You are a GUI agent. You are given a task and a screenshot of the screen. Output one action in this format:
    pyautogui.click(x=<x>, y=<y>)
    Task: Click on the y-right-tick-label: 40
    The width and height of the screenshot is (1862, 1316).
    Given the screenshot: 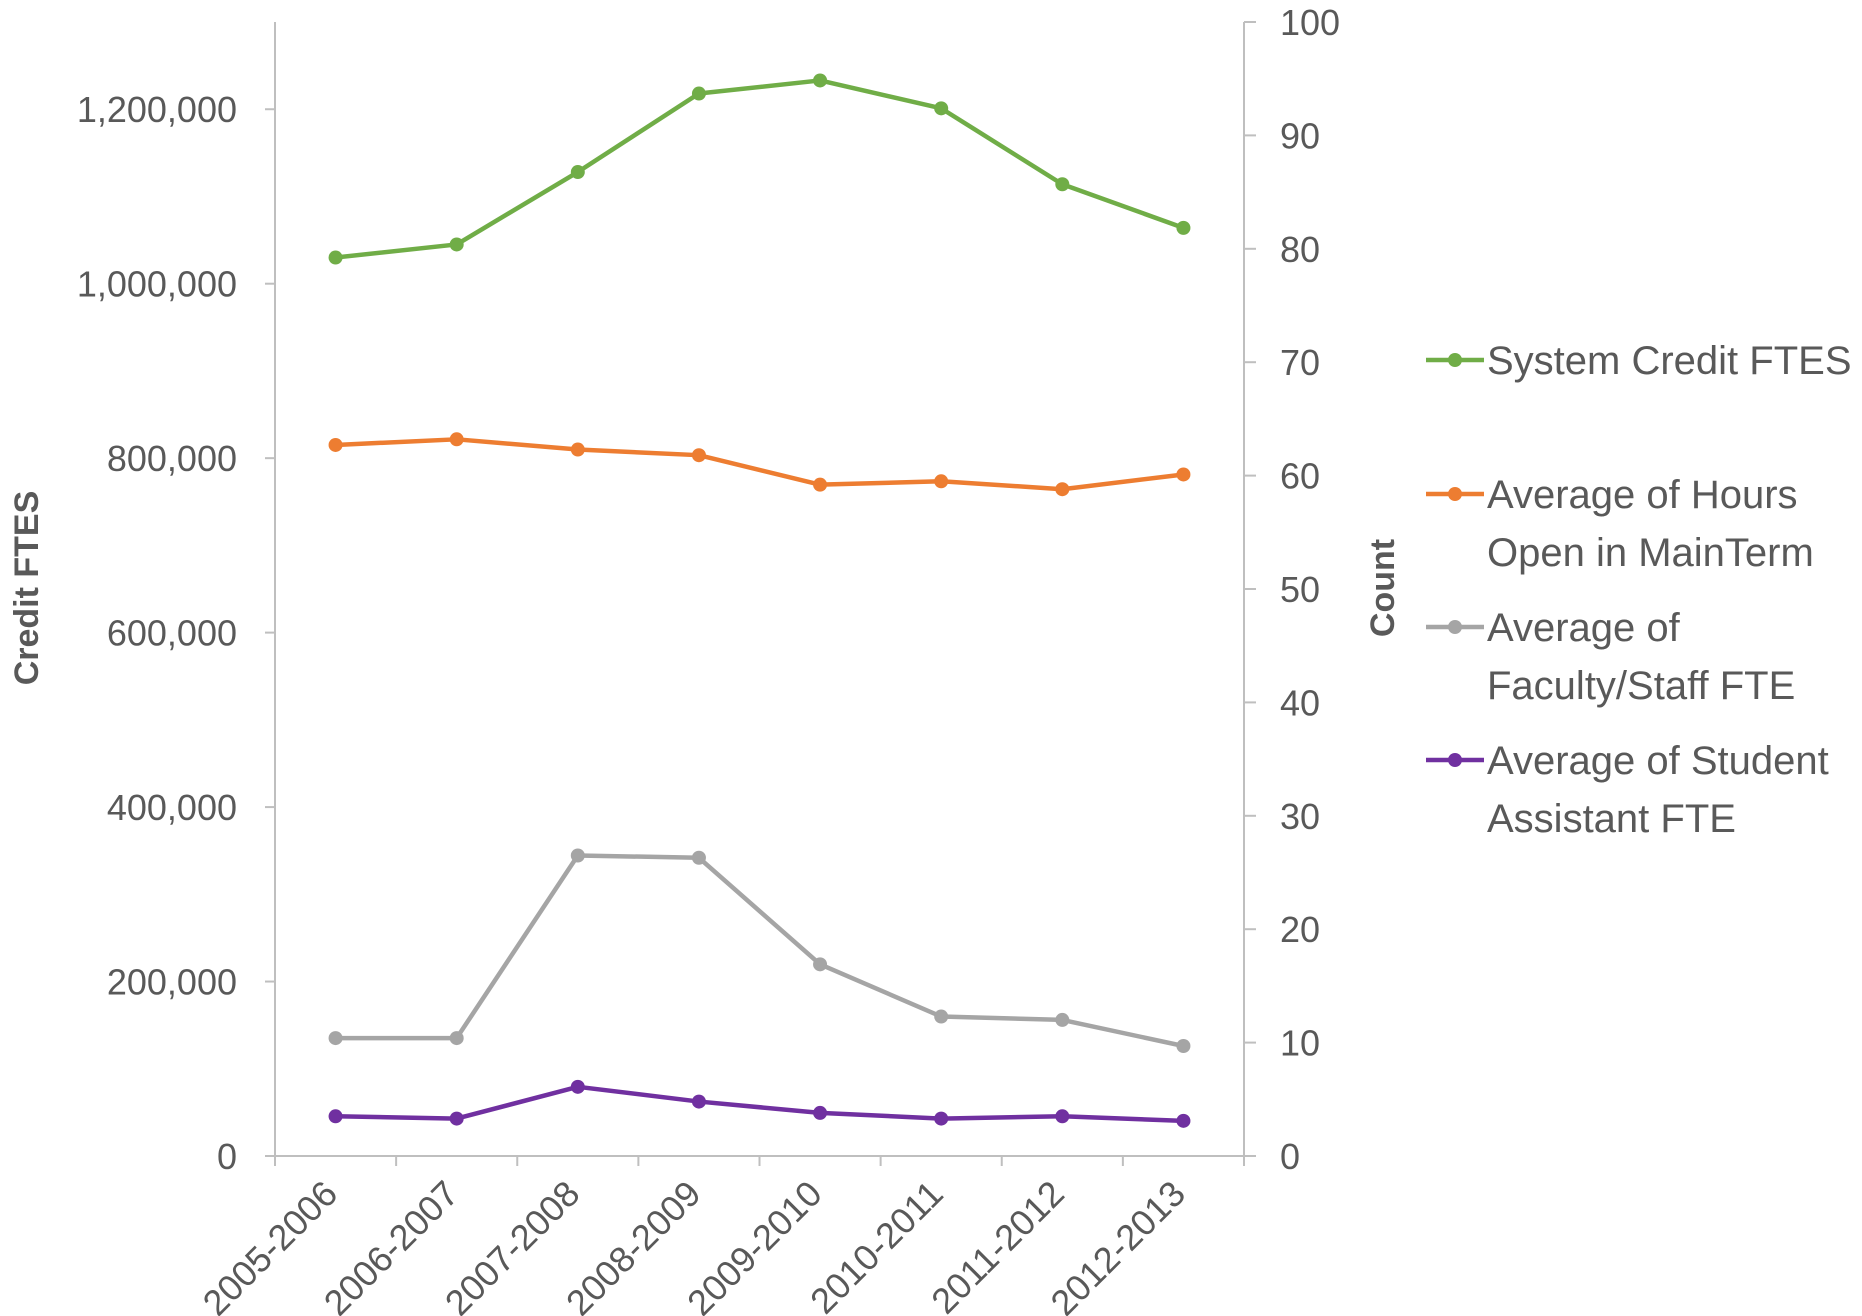 What is the action you would take?
    pyautogui.click(x=1300, y=702)
    